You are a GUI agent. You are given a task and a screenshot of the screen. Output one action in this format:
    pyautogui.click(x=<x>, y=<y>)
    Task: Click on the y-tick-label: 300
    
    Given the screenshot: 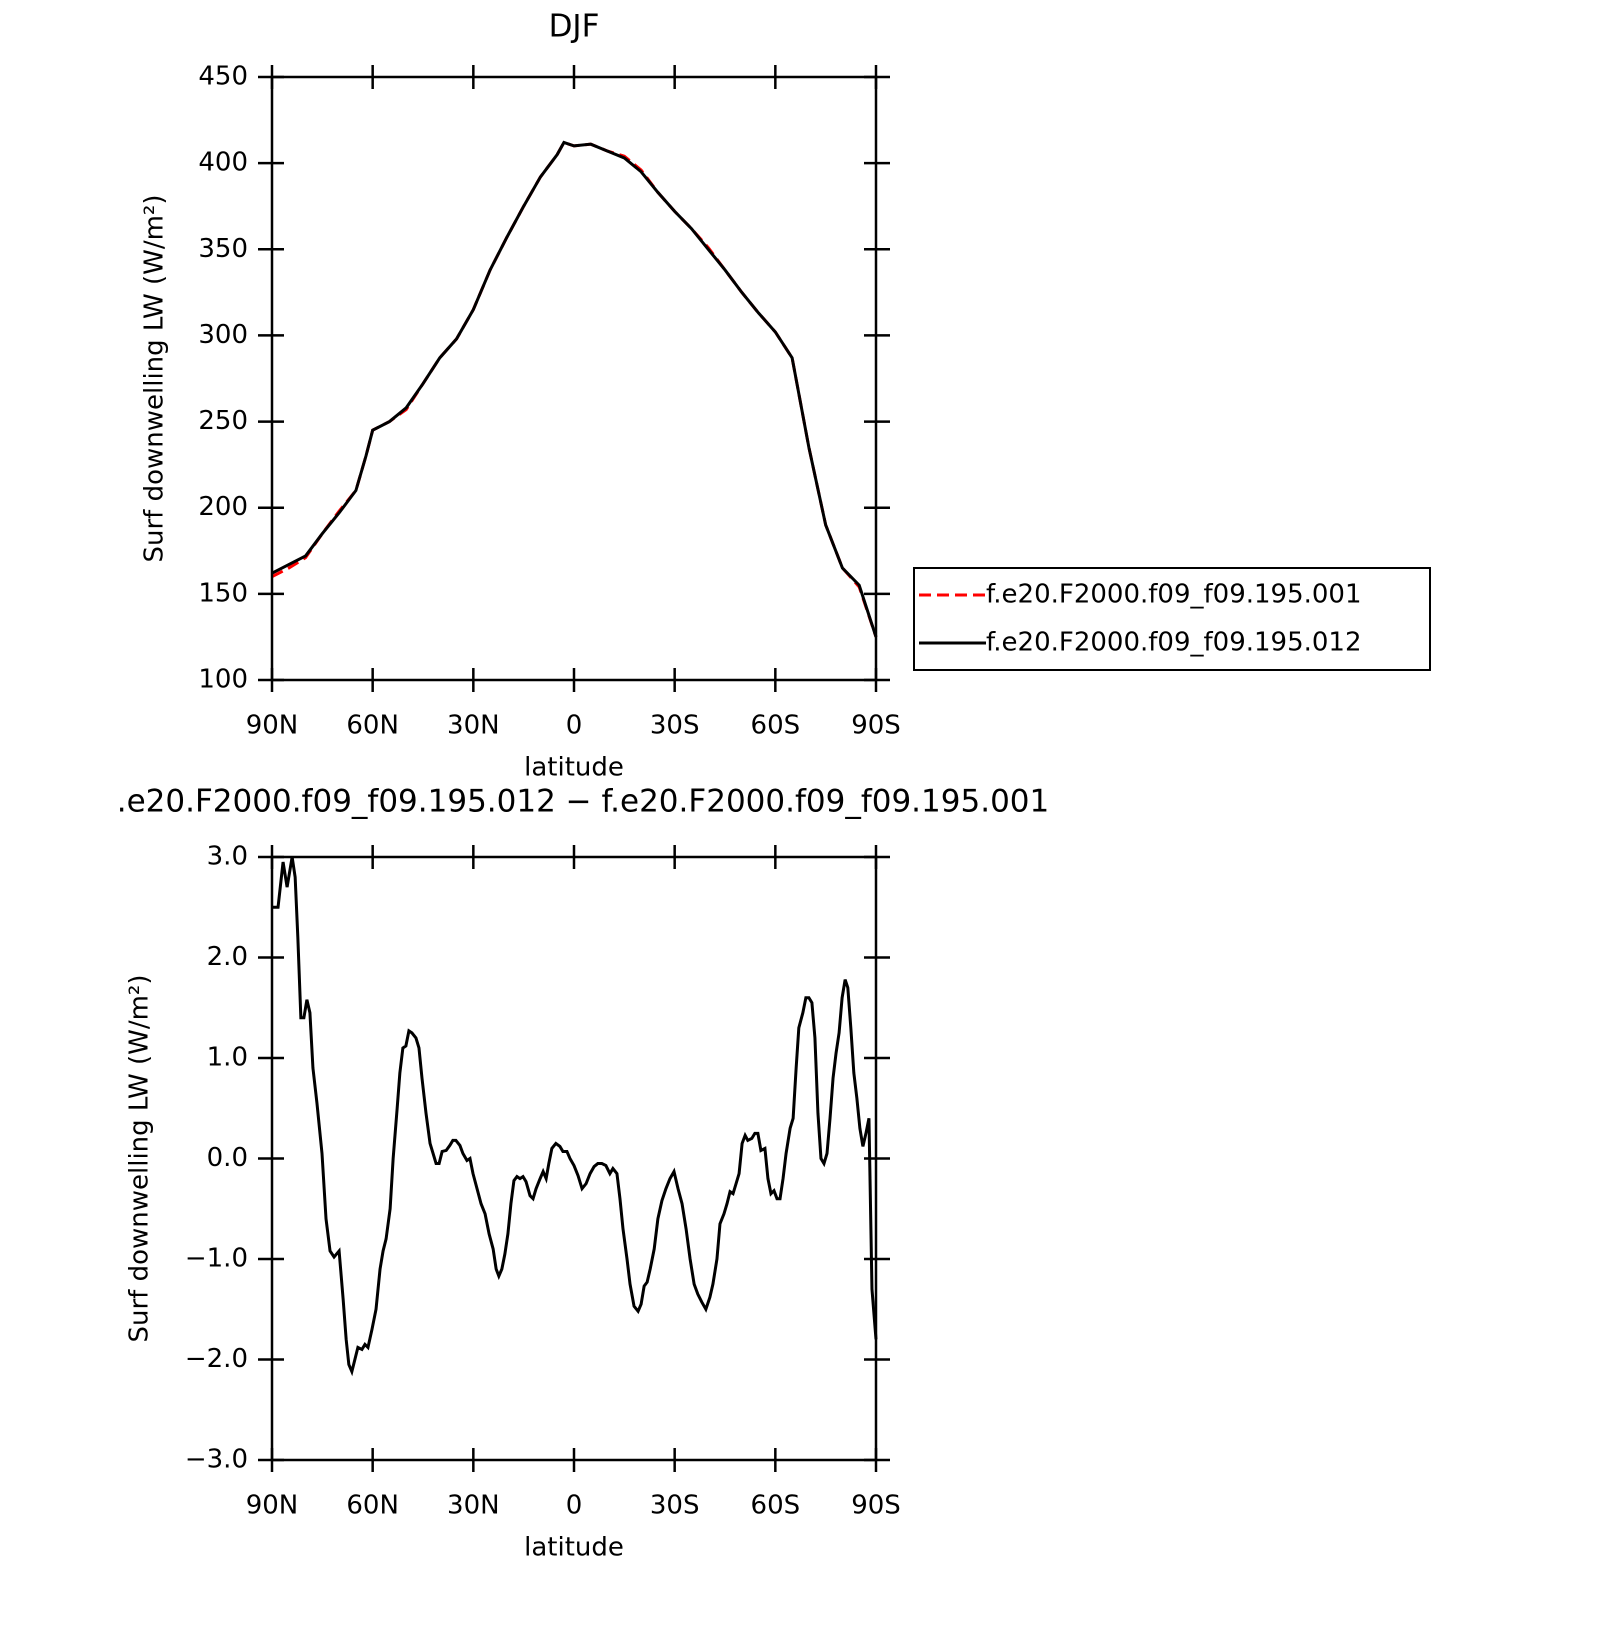 What is the action you would take?
    pyautogui.click(x=223, y=335)
    